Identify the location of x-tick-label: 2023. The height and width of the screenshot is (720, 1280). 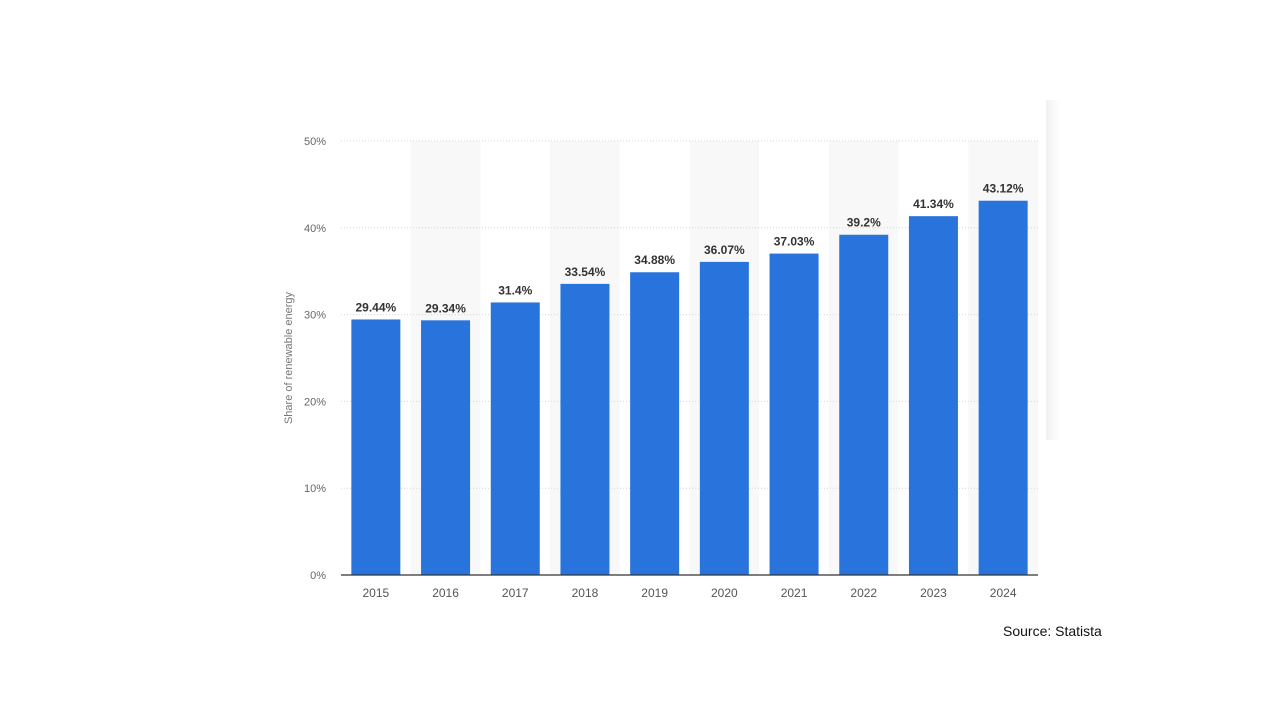
(933, 593).